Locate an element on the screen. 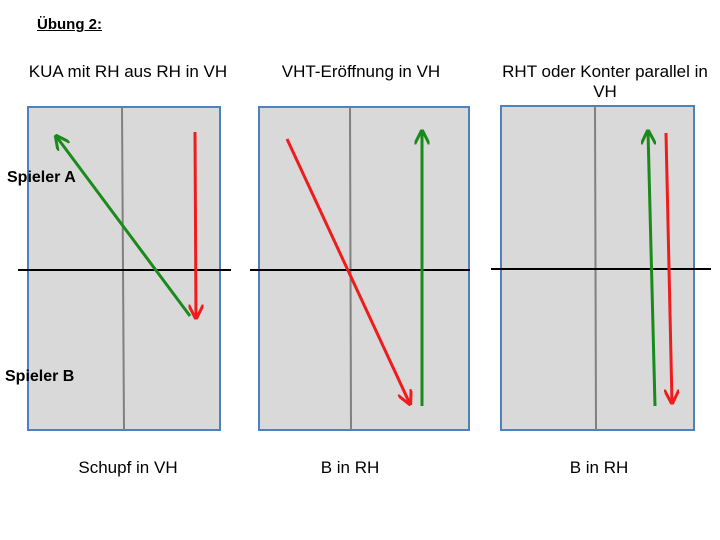  panel-2-caption: B in RH is located at coordinates (350, 467).